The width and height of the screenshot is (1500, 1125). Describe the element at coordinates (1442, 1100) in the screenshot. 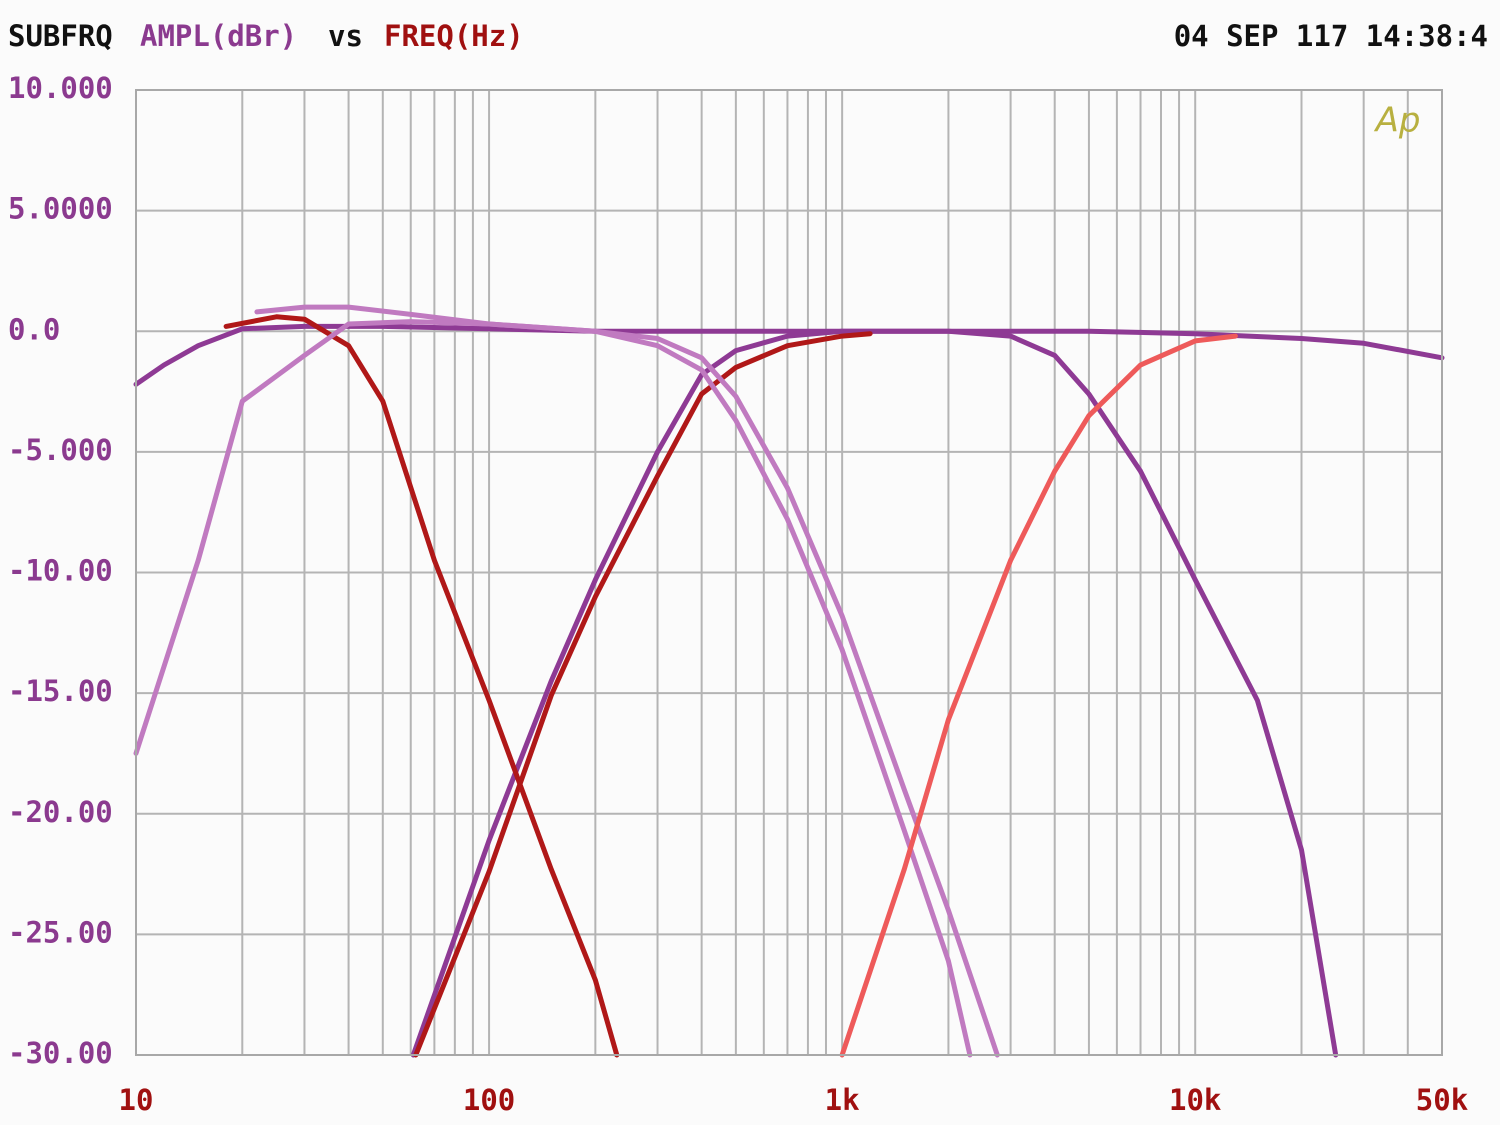

I see `x-tick-label: 50k` at that location.